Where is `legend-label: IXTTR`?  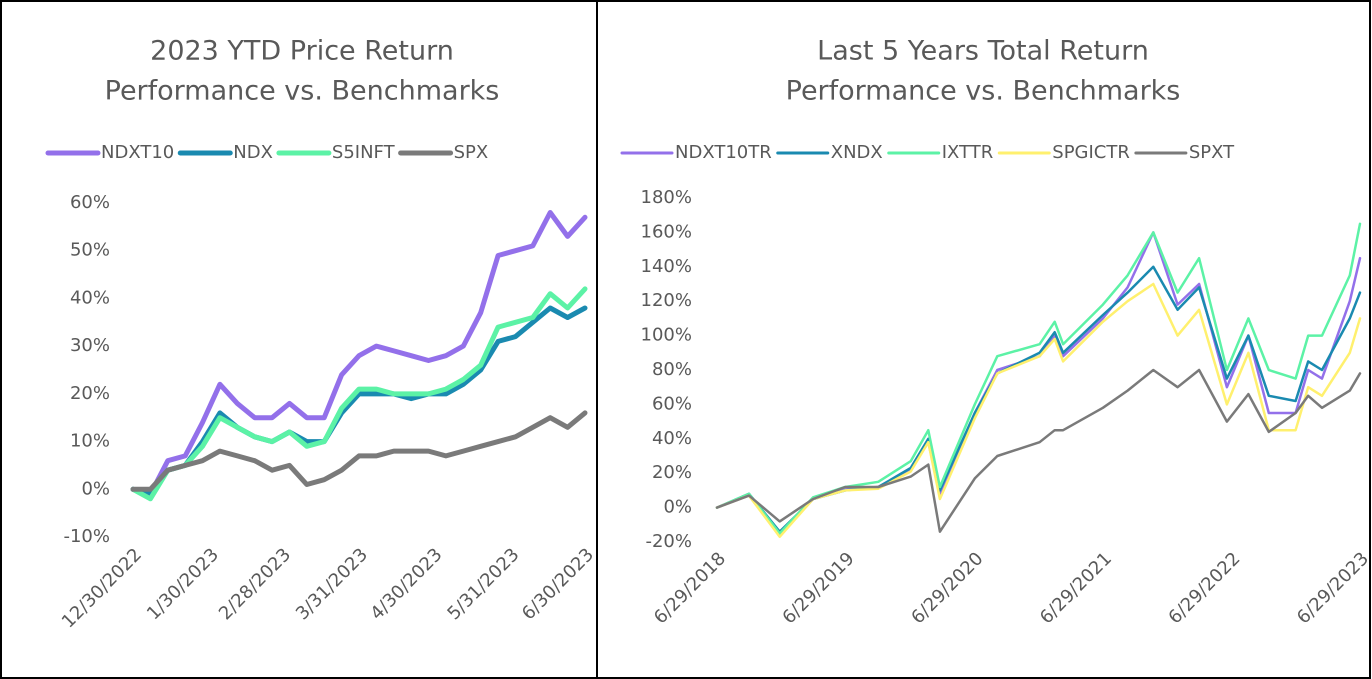 legend-label: IXTTR is located at coordinates (968, 152).